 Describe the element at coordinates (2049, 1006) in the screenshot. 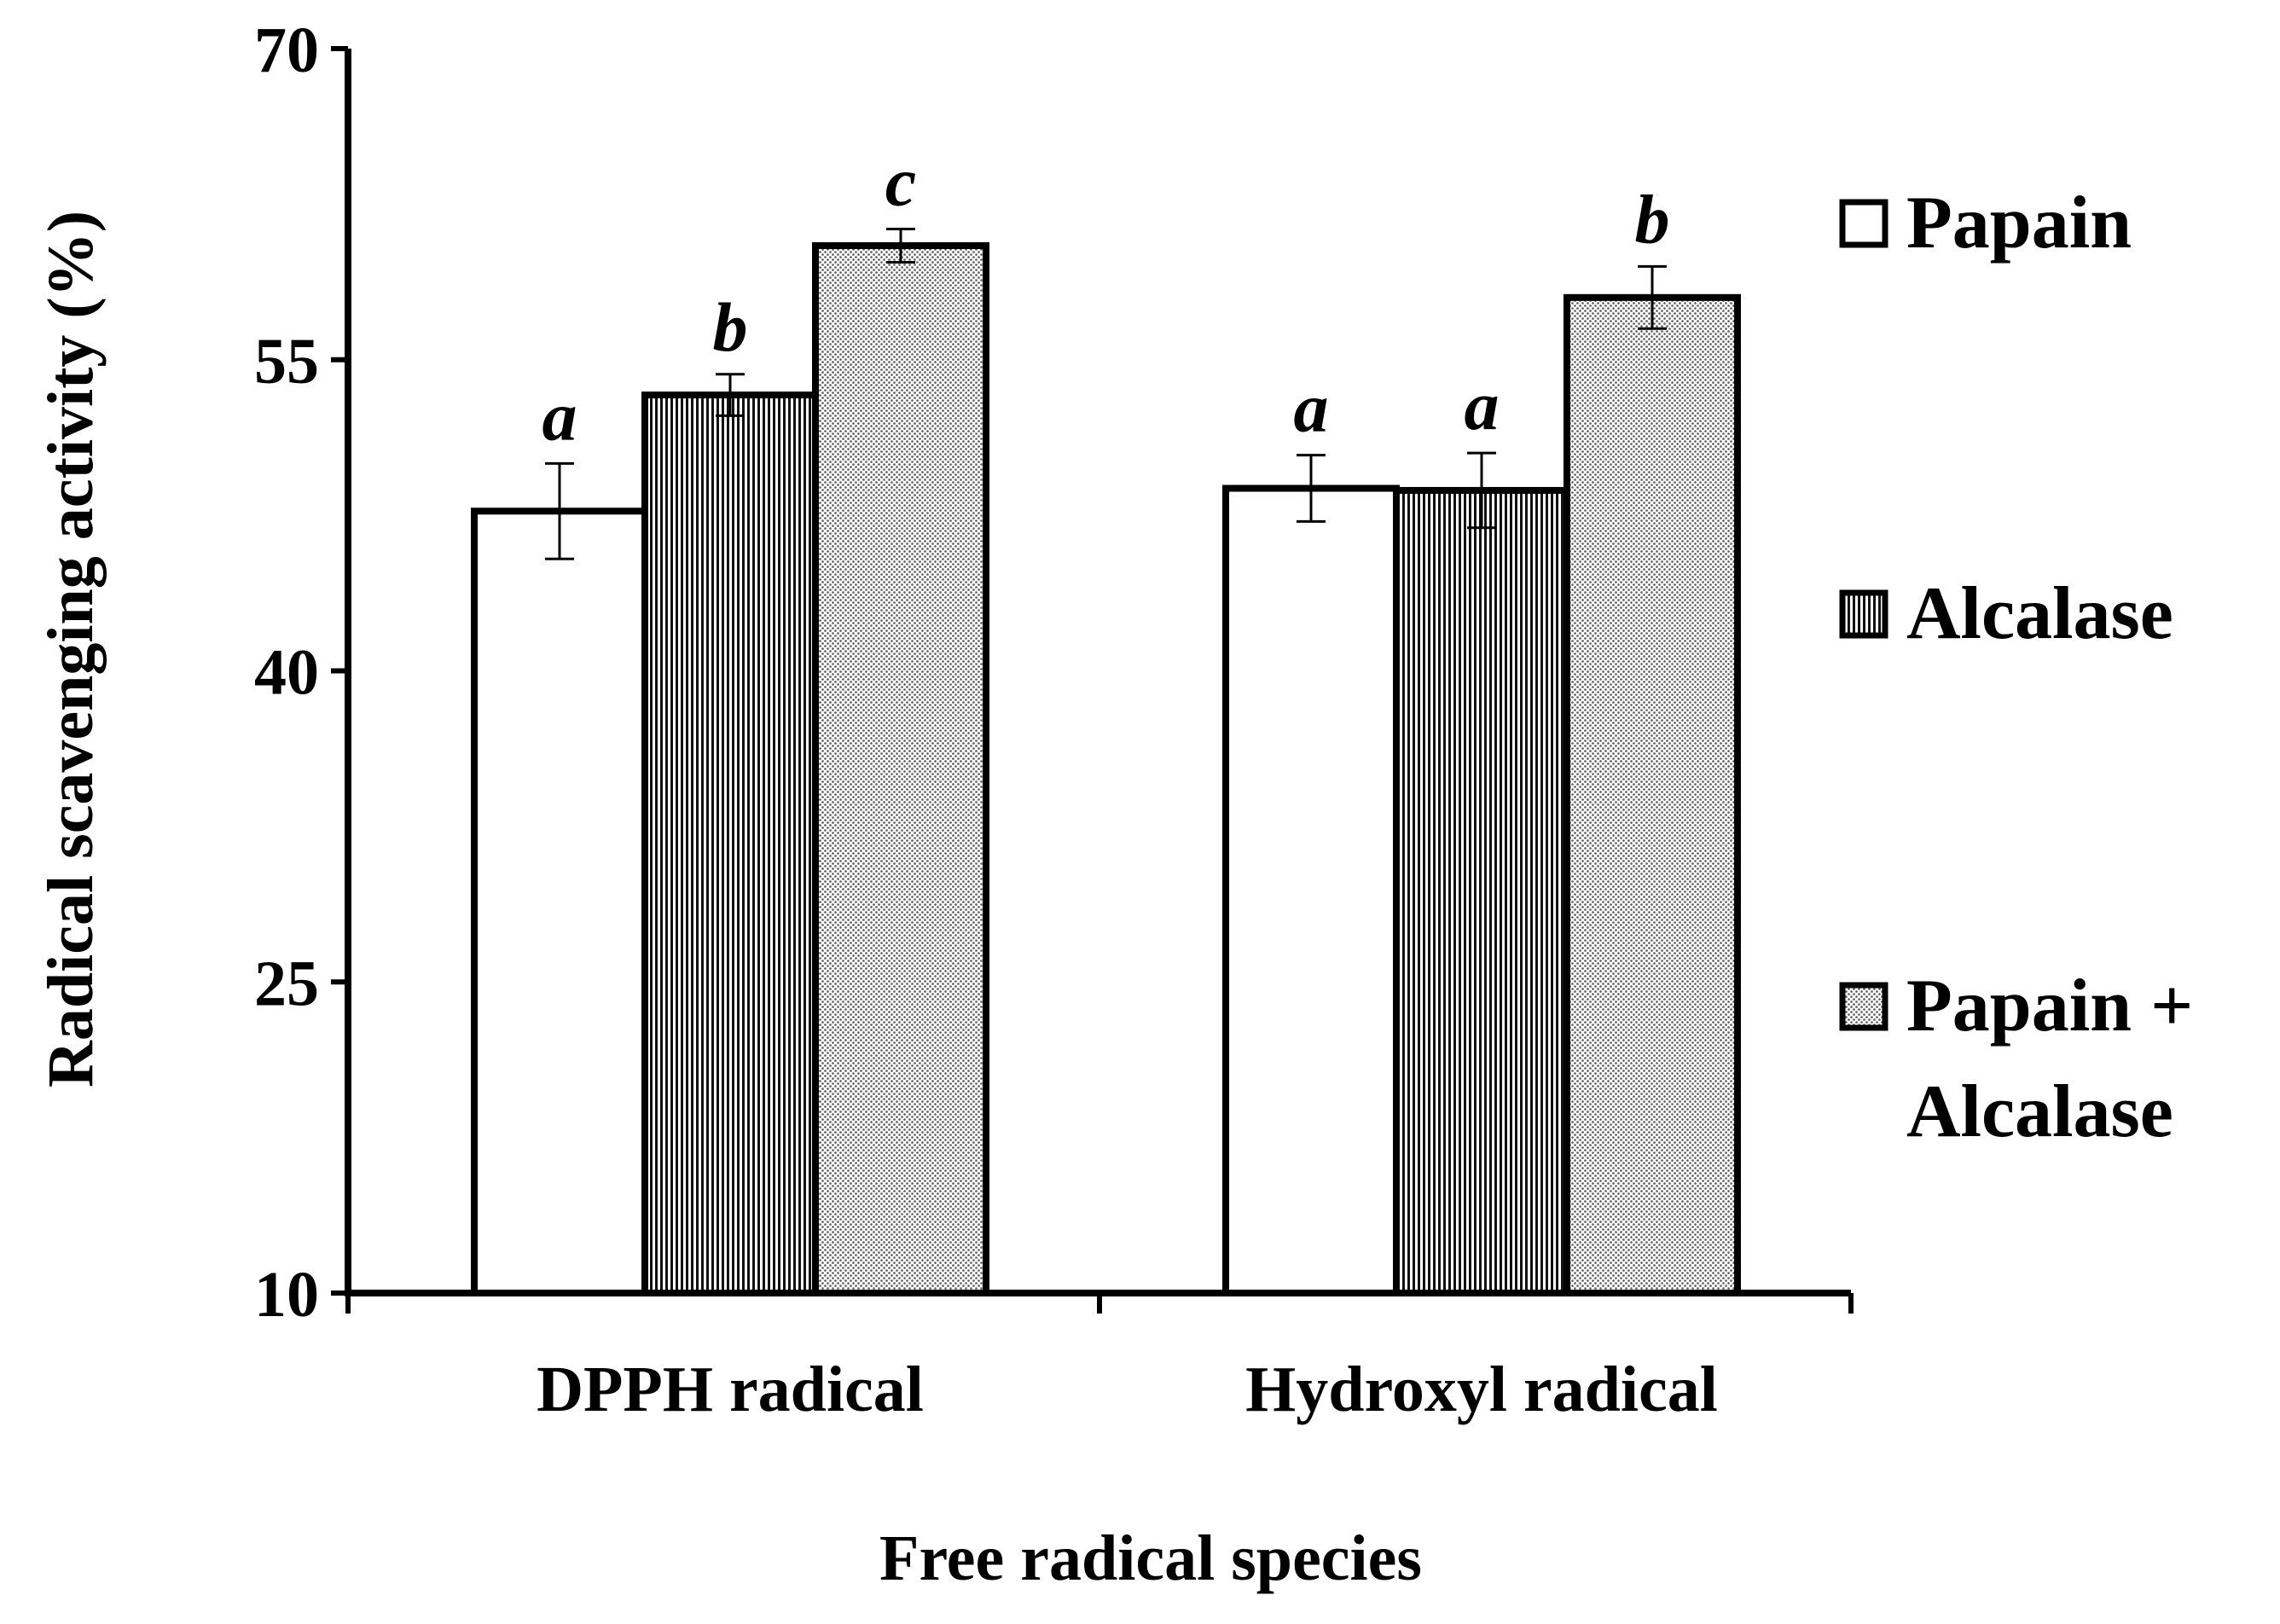

I see `legend-label-2: Papain +` at that location.